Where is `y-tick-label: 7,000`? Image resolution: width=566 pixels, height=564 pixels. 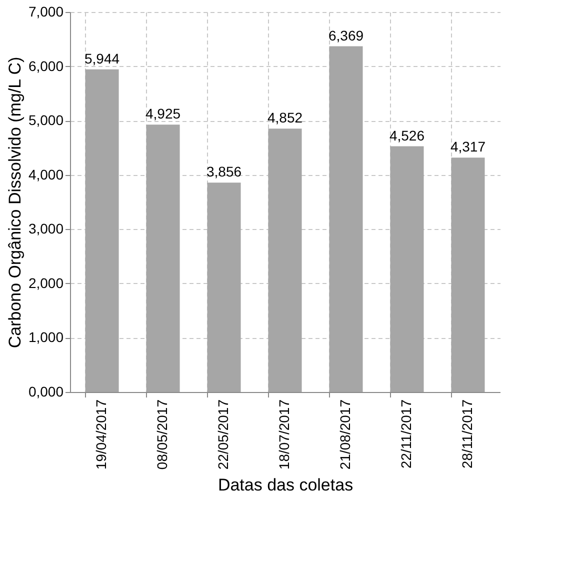 y-tick-label: 7,000 is located at coordinates (46, 12).